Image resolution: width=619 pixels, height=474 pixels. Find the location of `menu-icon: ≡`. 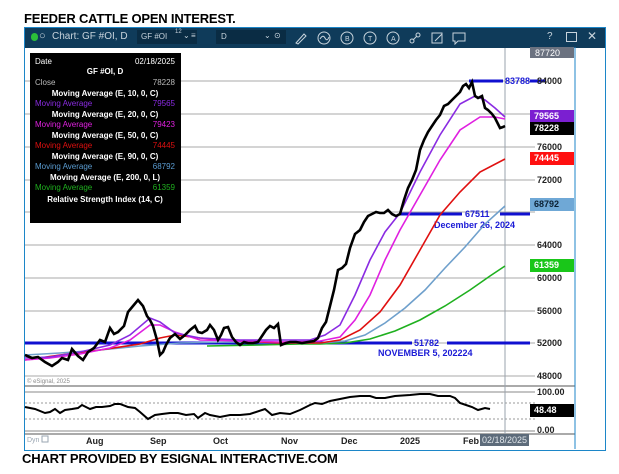

menu-icon: ≡ is located at coordinates (193, 35).